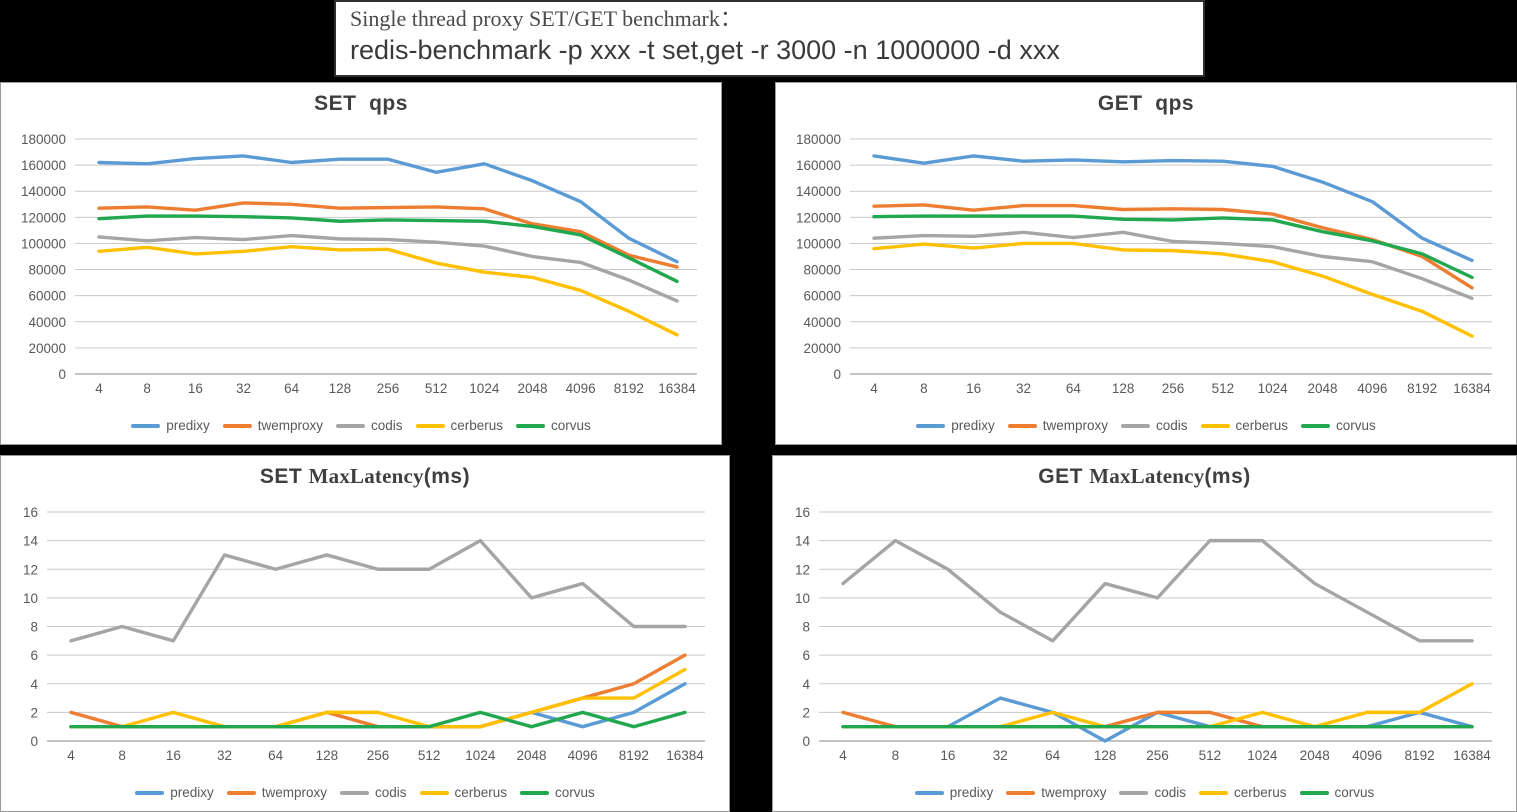 The image size is (1517, 812). Describe the element at coordinates (373, 792) in the screenshot. I see `legend-item-codis: codis` at that location.